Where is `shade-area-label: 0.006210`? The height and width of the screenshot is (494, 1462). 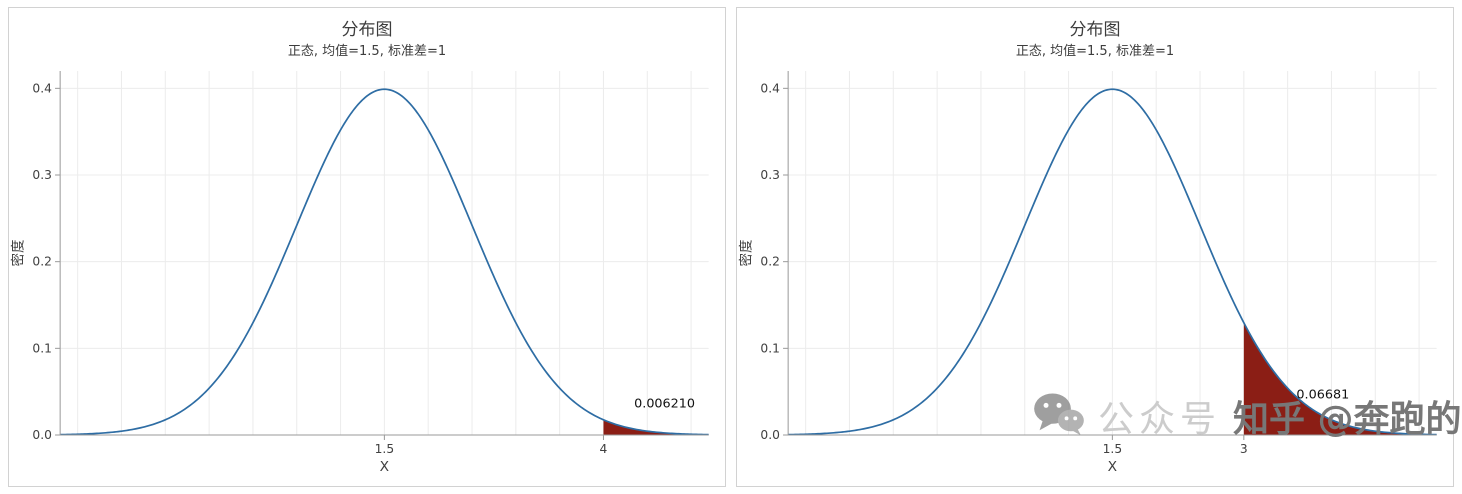 shade-area-label: 0.006210 is located at coordinates (664, 402).